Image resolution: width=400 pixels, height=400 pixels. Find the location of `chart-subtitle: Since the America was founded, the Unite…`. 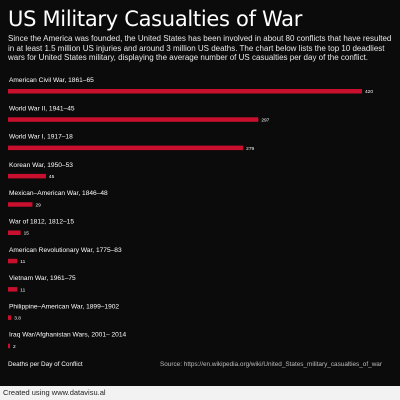

chart-subtitle: Since the America was founded, the Unite… is located at coordinates (200, 48).